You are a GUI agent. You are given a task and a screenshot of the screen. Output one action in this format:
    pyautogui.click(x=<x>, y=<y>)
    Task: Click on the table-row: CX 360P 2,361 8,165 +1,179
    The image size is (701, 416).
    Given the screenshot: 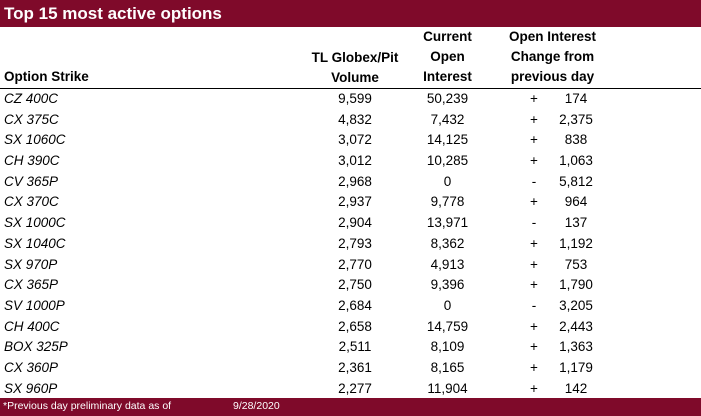 What is the action you would take?
    pyautogui.click(x=350, y=368)
    